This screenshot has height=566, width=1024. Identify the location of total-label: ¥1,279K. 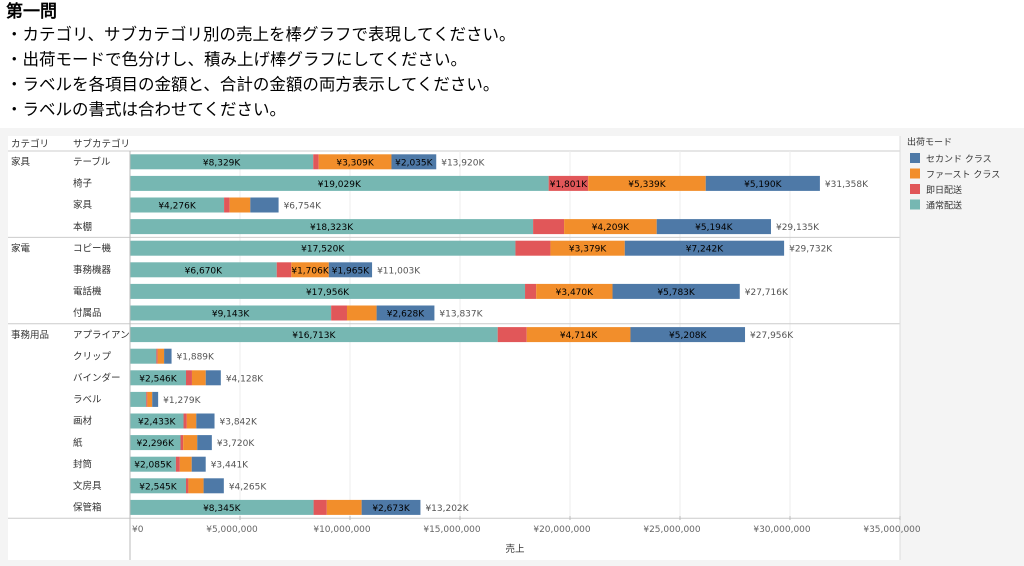
(182, 401).